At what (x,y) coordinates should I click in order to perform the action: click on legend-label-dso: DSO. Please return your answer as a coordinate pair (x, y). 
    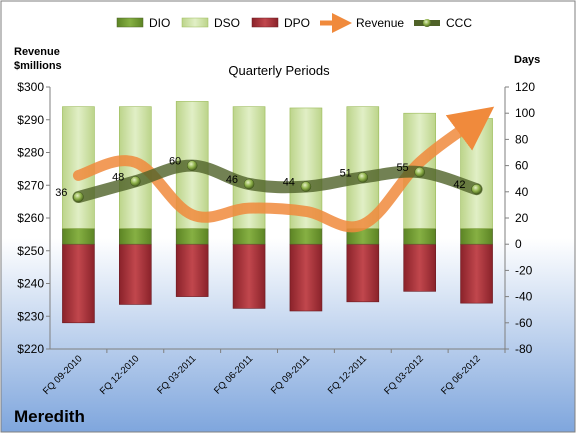
    Looking at the image, I should click on (227, 23).